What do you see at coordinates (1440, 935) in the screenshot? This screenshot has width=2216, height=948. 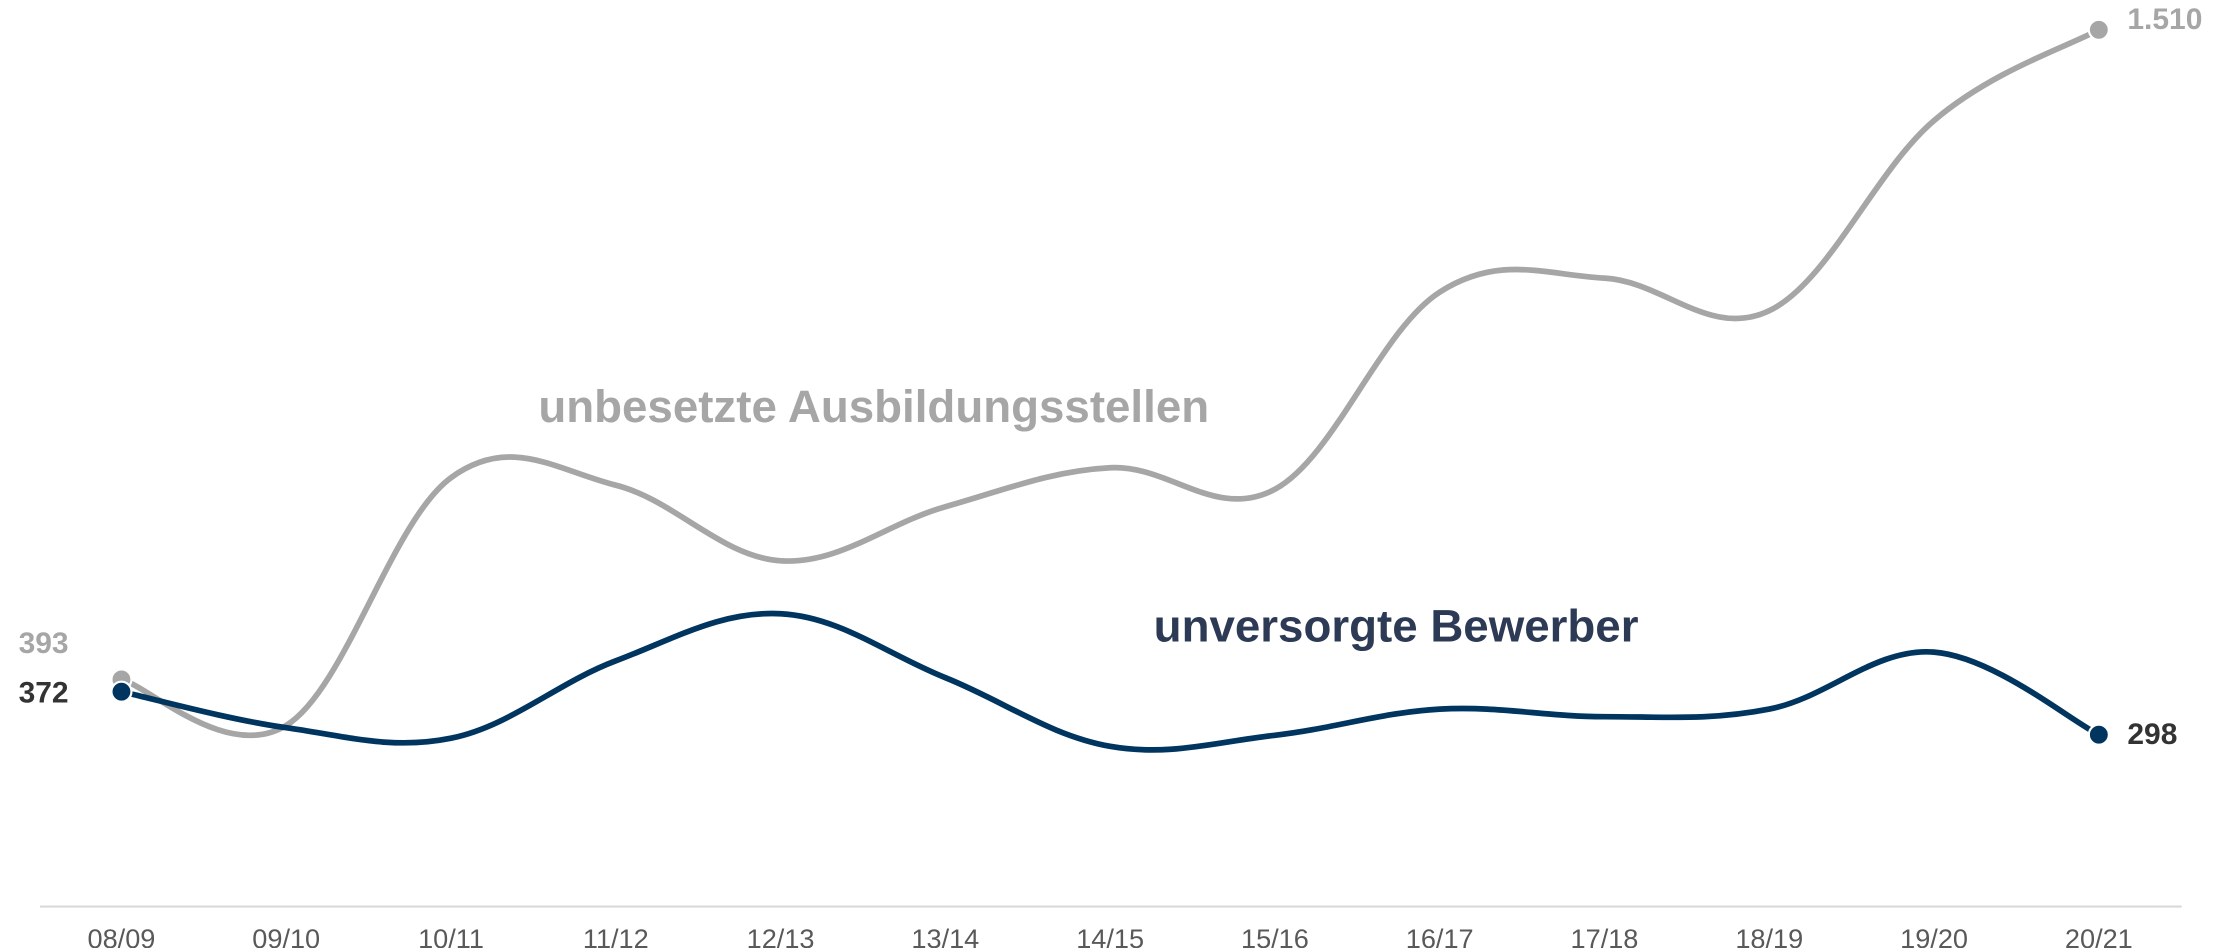 I see `x-tick-label: 16/17` at bounding box center [1440, 935].